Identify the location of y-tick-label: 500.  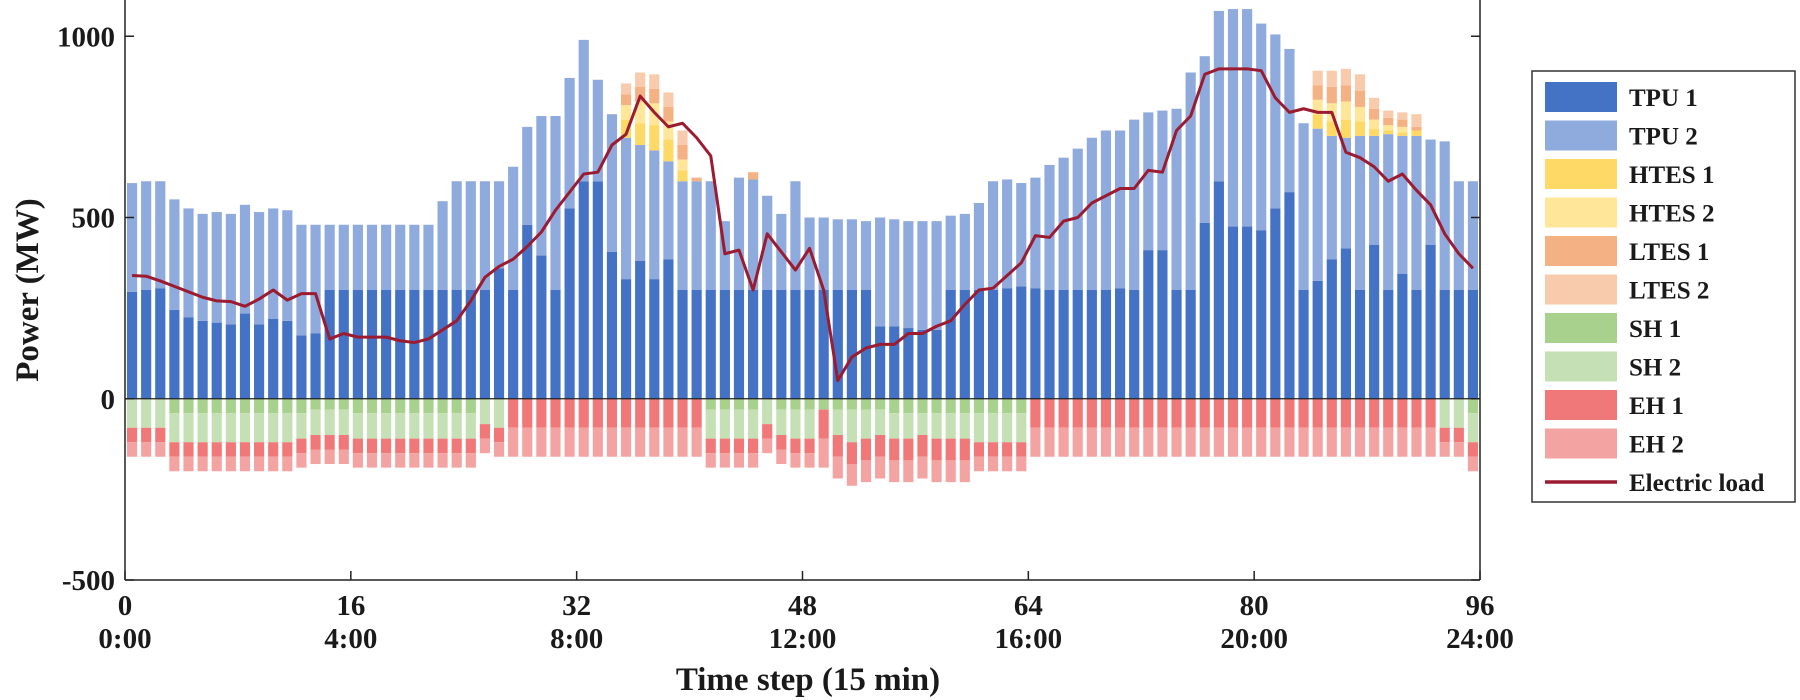
(94, 219).